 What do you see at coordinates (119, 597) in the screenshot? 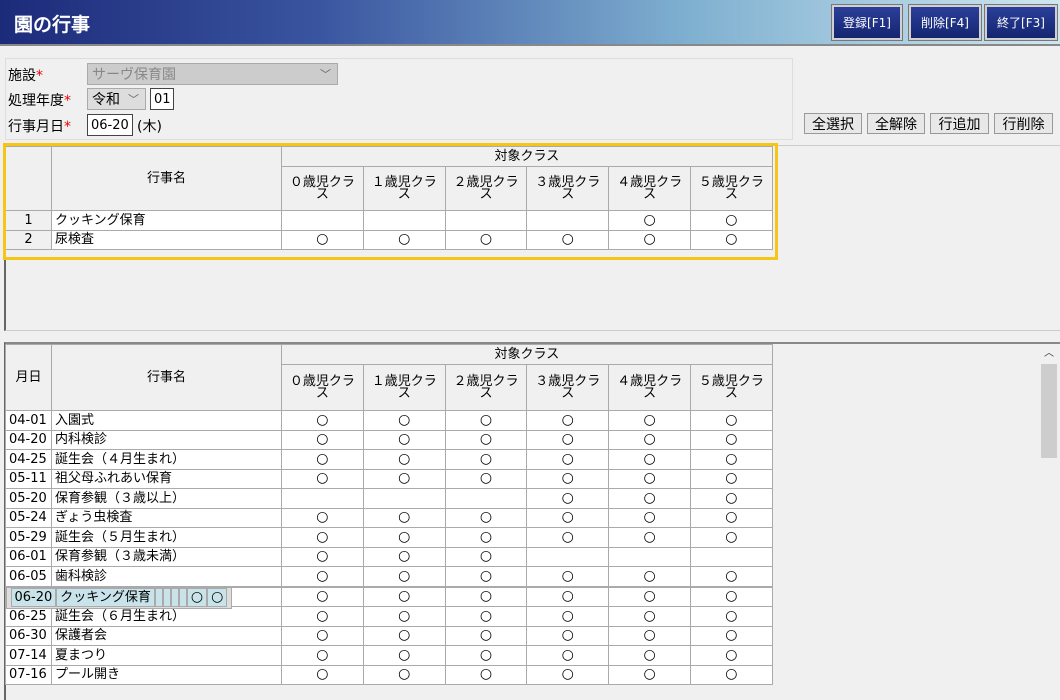
I see `table-row: 06-20 クッキング保育 ○ ○` at bounding box center [119, 597].